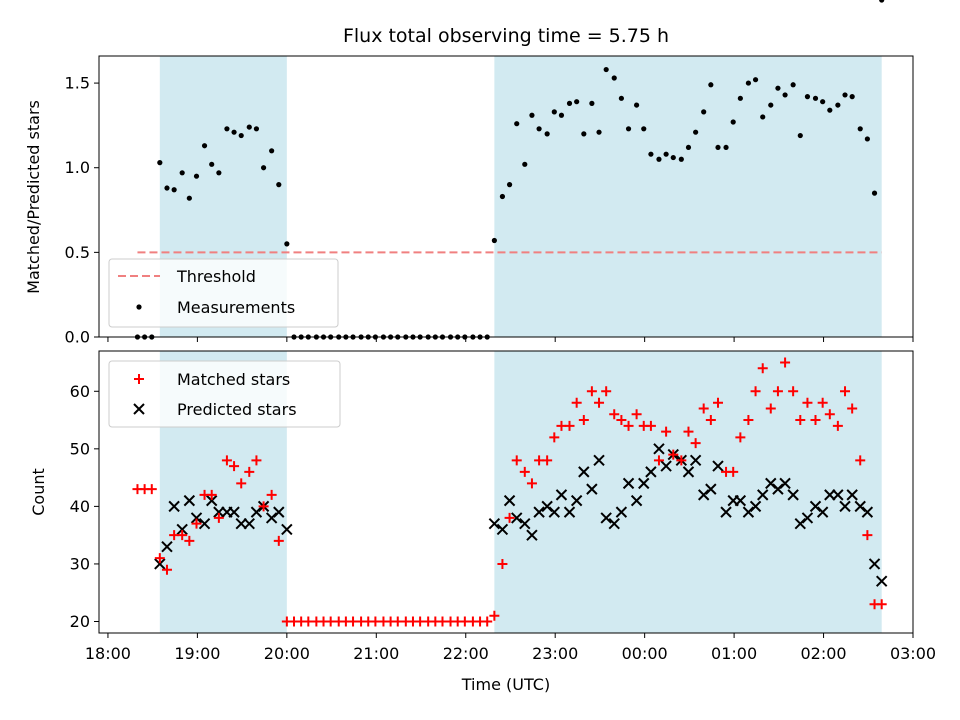 This screenshot has width=960, height=720. What do you see at coordinates (645, 653) in the screenshot?
I see `bottom-x-tick-label: 00:00` at bounding box center [645, 653].